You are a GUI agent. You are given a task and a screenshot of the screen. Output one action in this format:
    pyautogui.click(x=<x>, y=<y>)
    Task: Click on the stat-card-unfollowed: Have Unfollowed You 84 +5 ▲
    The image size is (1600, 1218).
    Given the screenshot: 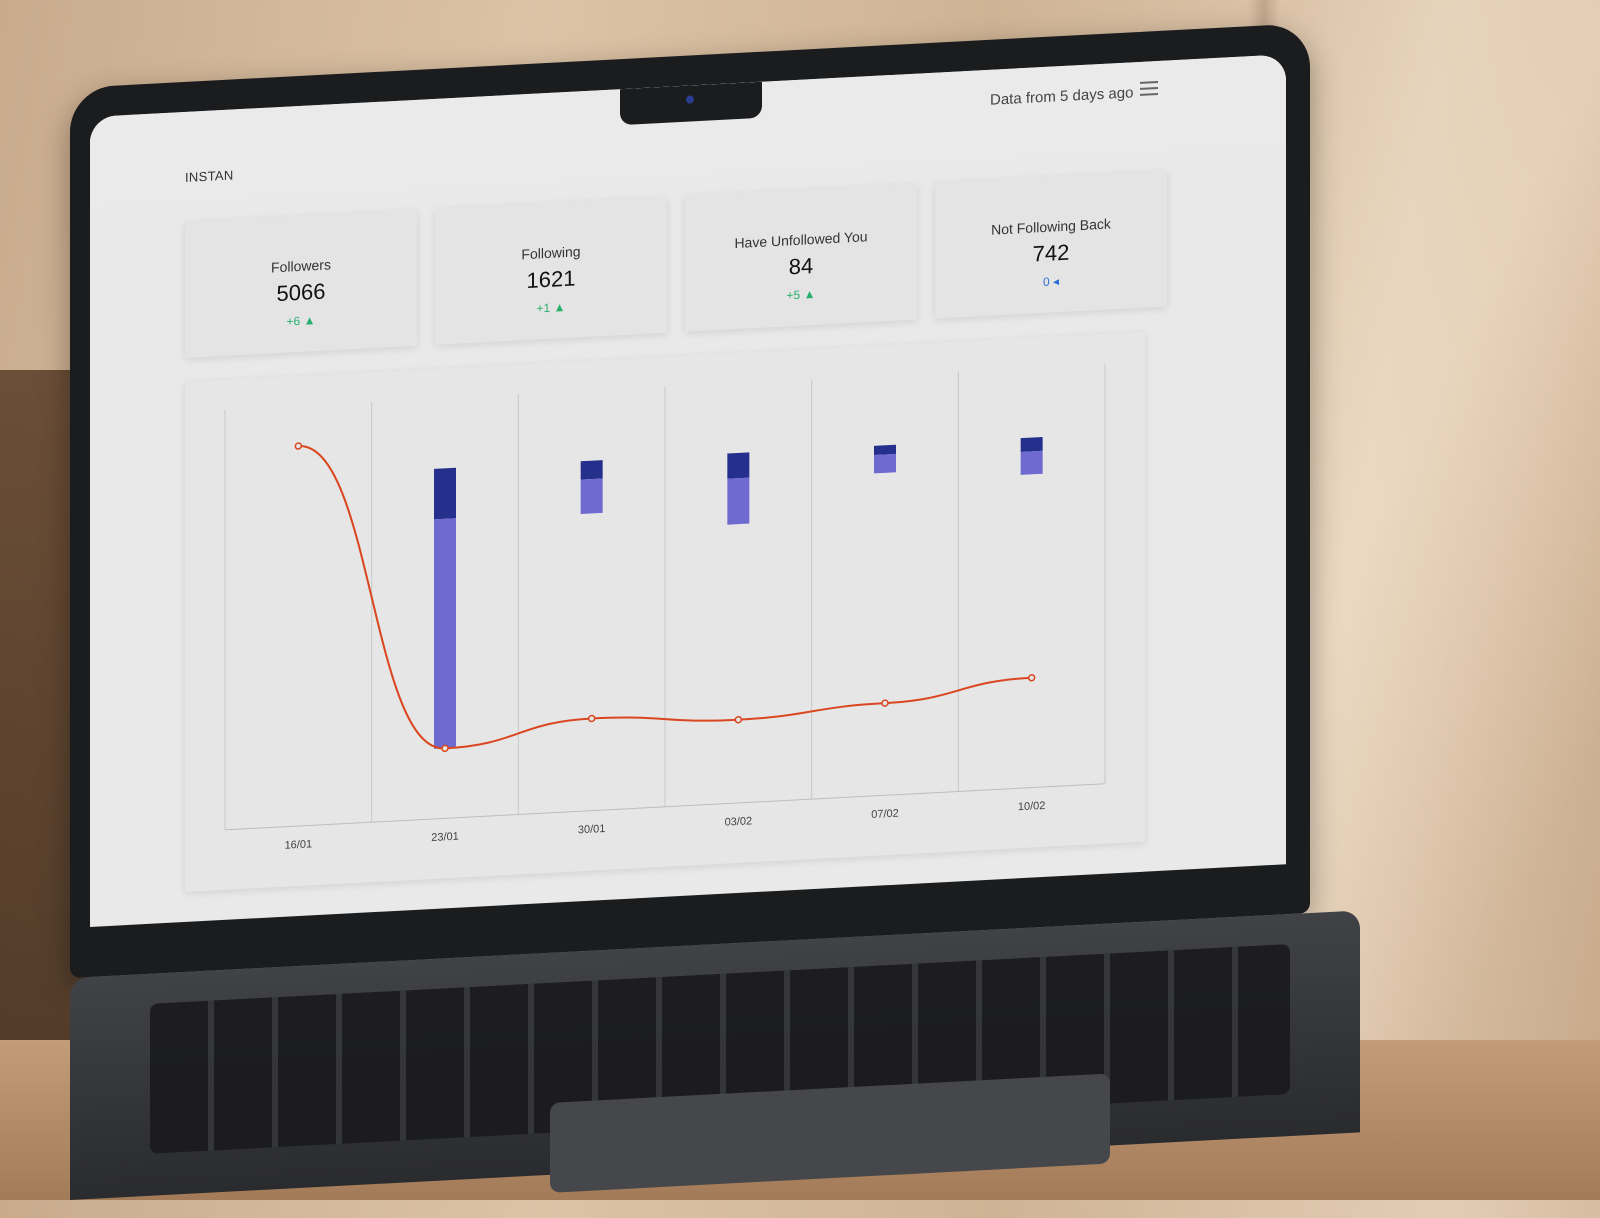 What is the action you would take?
    pyautogui.click(x=801, y=257)
    